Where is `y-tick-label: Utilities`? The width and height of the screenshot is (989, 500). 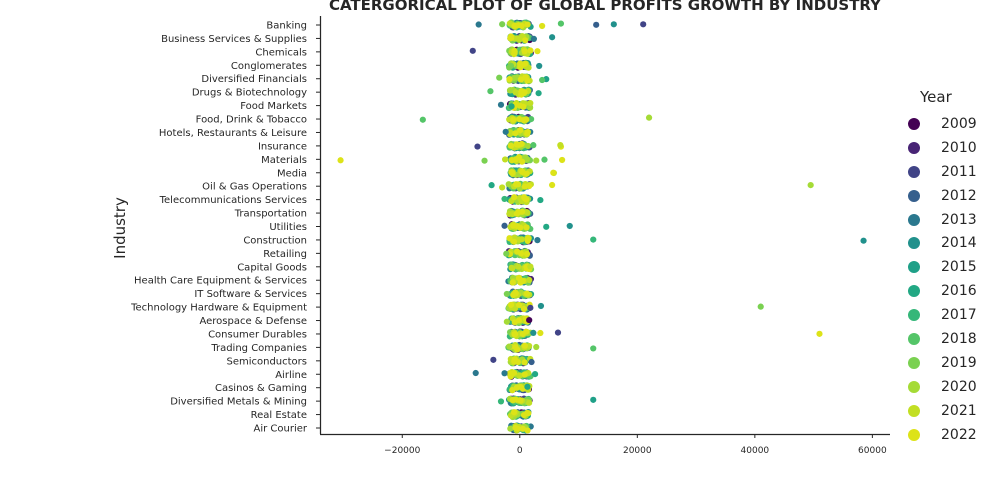
y-tick-label: Utilities is located at coordinates (288, 227).